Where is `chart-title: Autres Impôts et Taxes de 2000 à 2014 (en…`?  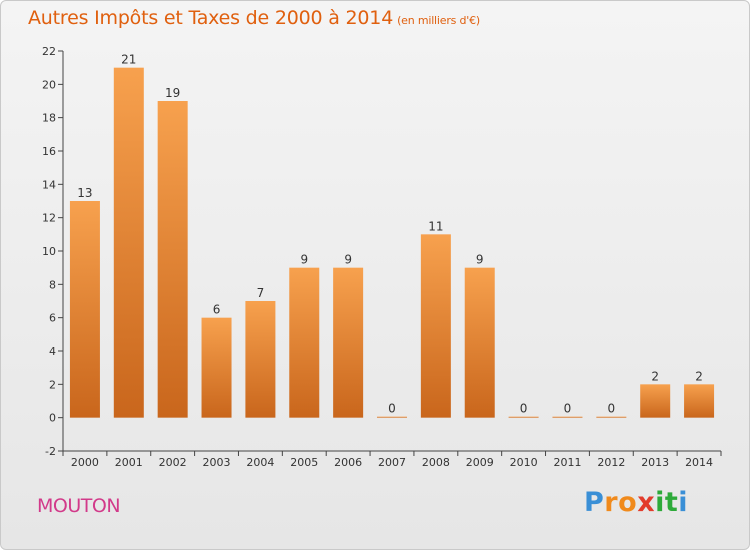
chart-title: Autres Impôts et Taxes de 2000 à 2014 (en… is located at coordinates (254, 18).